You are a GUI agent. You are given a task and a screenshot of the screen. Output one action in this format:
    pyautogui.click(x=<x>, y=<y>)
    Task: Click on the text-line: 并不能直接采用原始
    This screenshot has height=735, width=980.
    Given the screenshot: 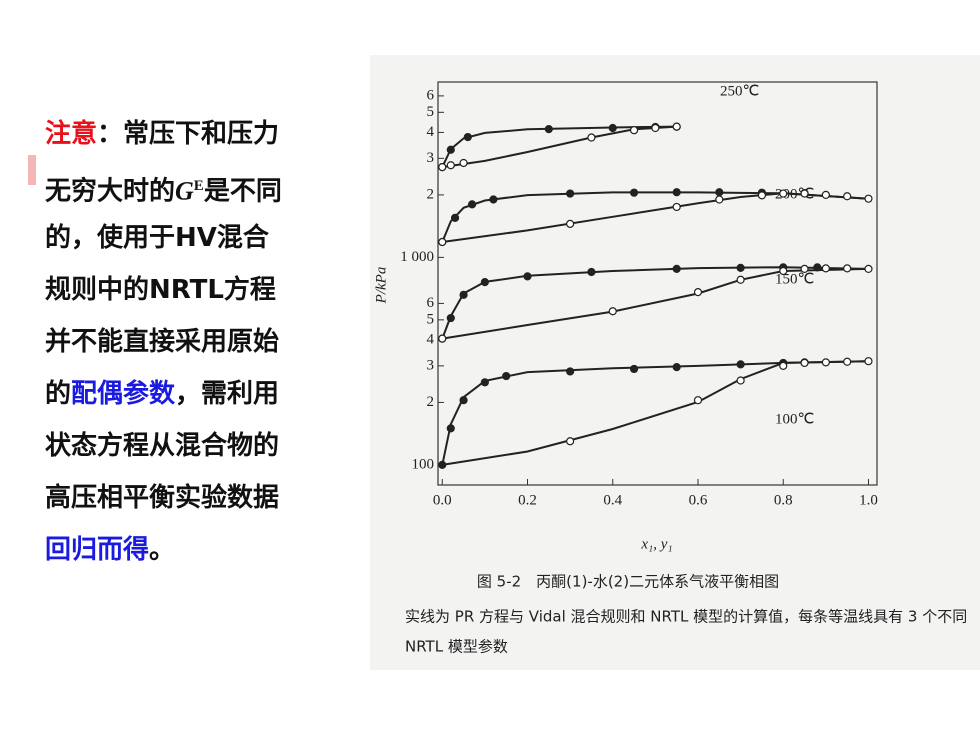 What is the action you would take?
    pyautogui.click(x=205, y=342)
    